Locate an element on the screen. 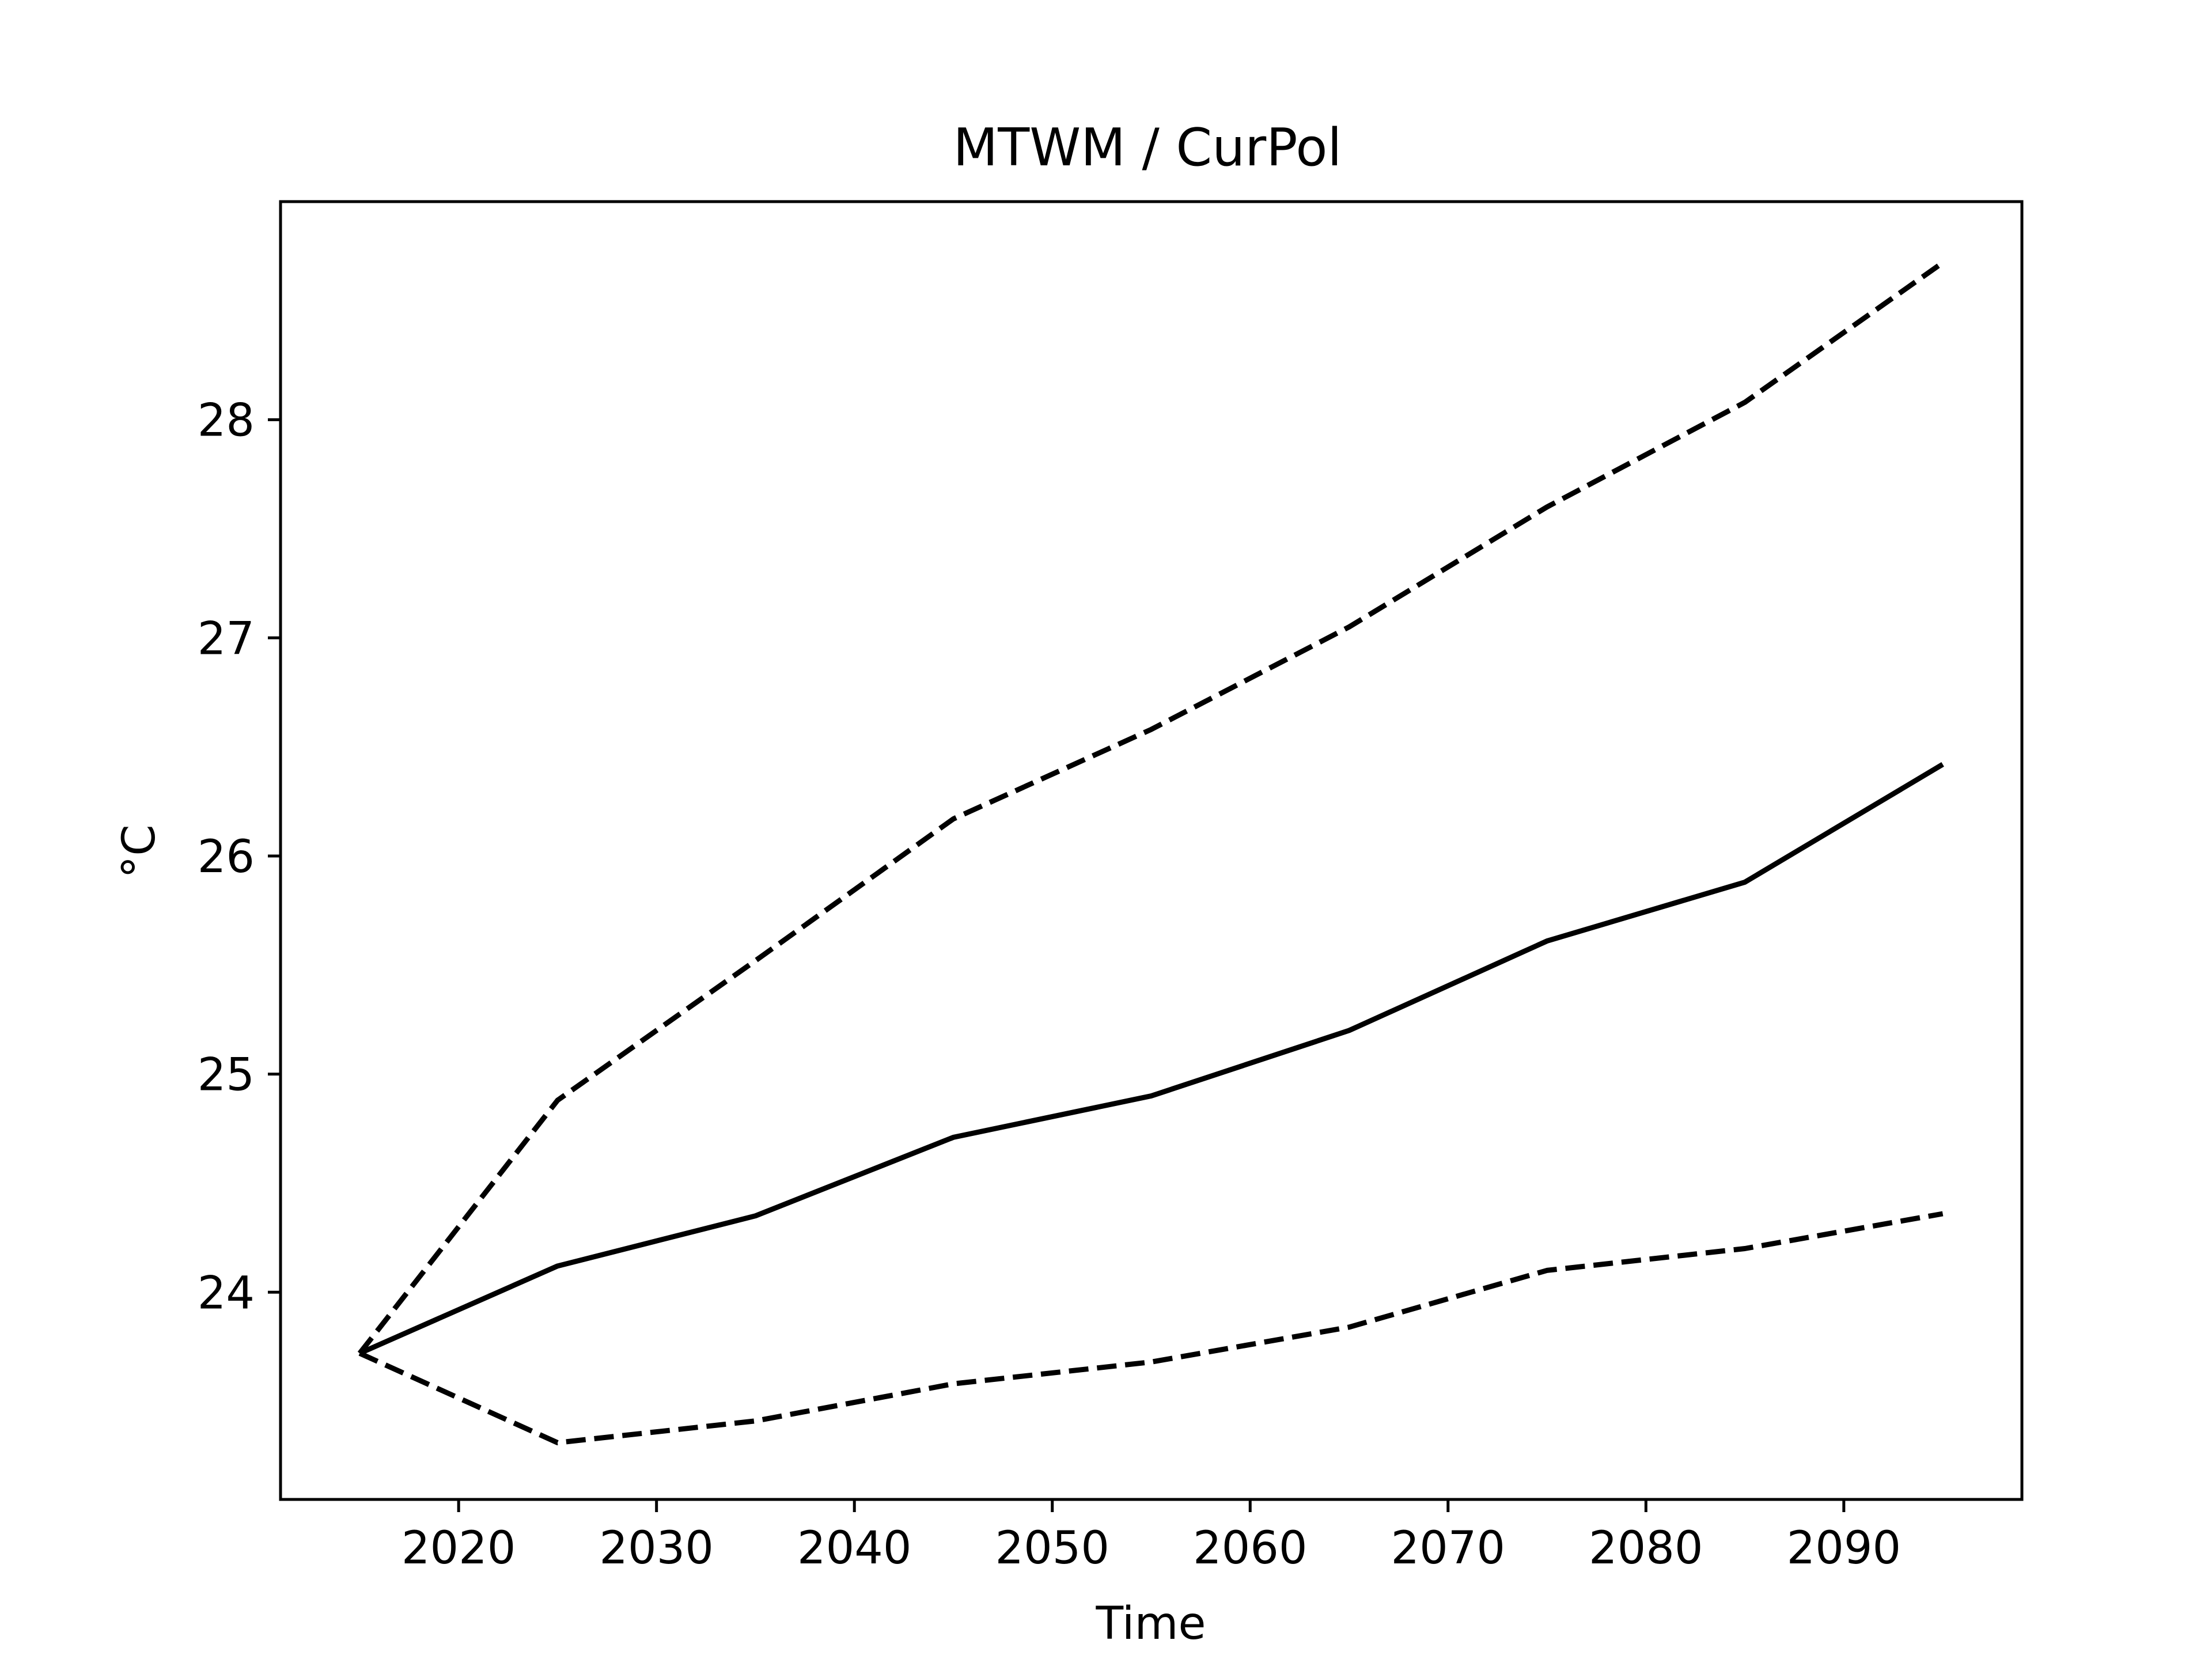  lower-bound-series-line is located at coordinates (1151, 1328).